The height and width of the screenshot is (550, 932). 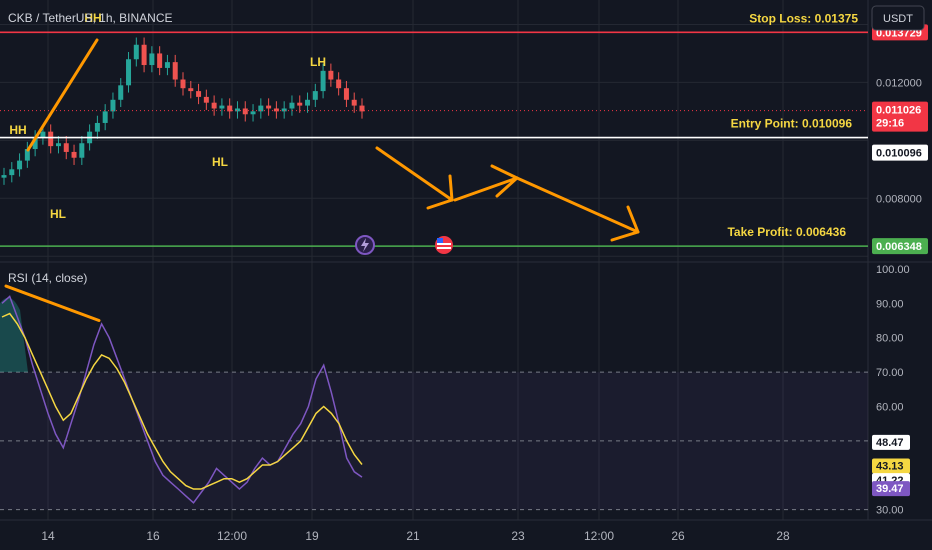 I want to click on current-price-badge-text: 0.011026, so click(x=898, y=111).